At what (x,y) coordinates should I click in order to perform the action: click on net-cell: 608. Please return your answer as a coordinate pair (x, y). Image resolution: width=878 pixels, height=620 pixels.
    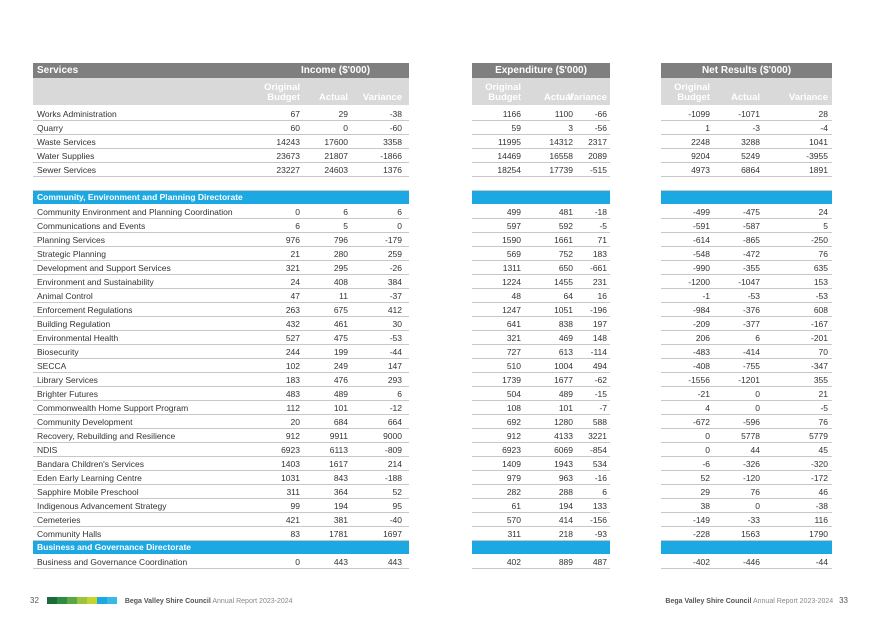
    Looking at the image, I should click on (820, 310).